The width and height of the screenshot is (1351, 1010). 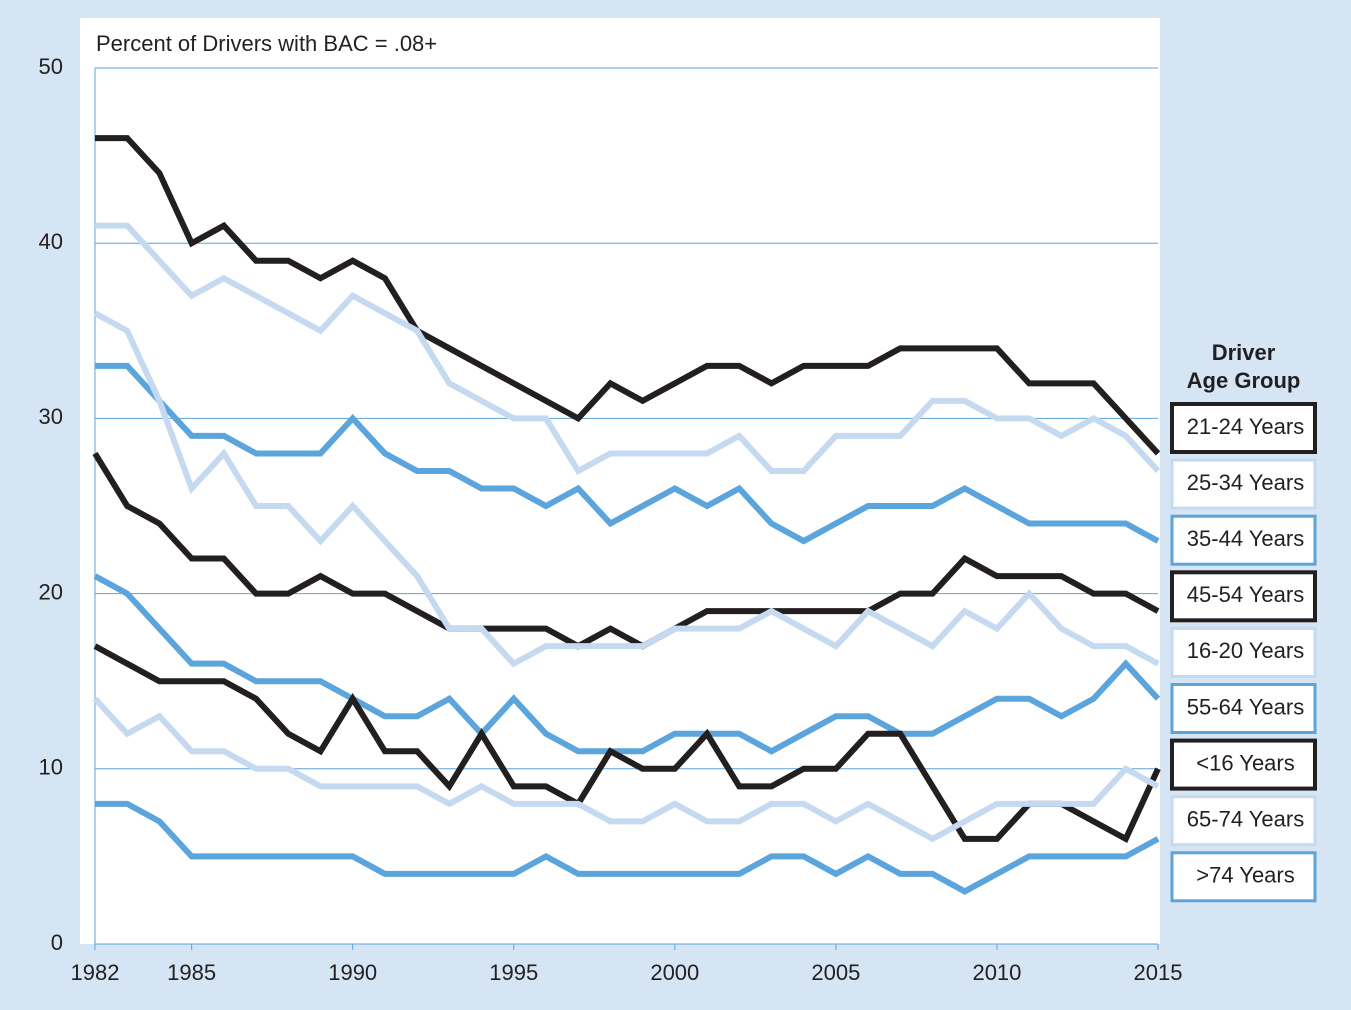 I want to click on x-tick-label: 2005, so click(x=835, y=972).